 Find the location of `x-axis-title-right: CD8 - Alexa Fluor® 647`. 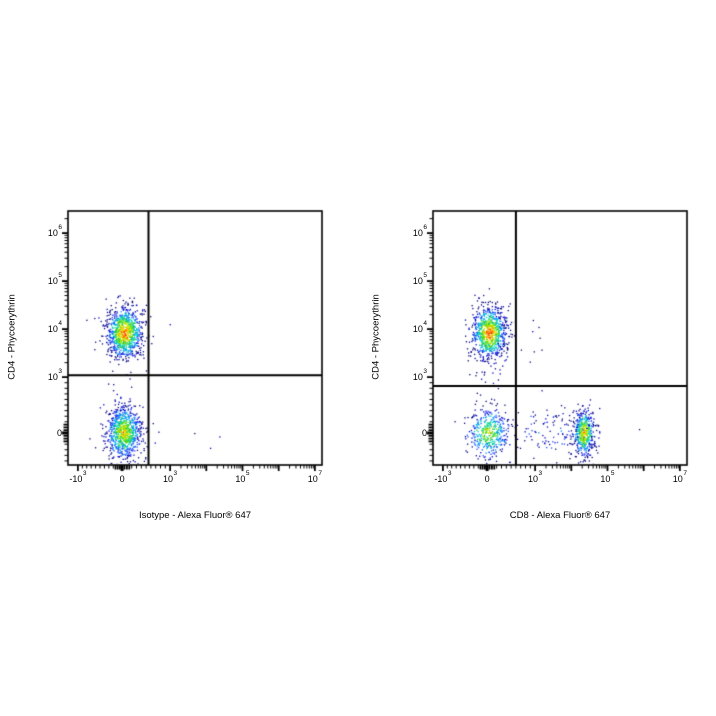

x-axis-title-right: CD8 - Alexa Fluor® 647 is located at coordinates (560, 515).